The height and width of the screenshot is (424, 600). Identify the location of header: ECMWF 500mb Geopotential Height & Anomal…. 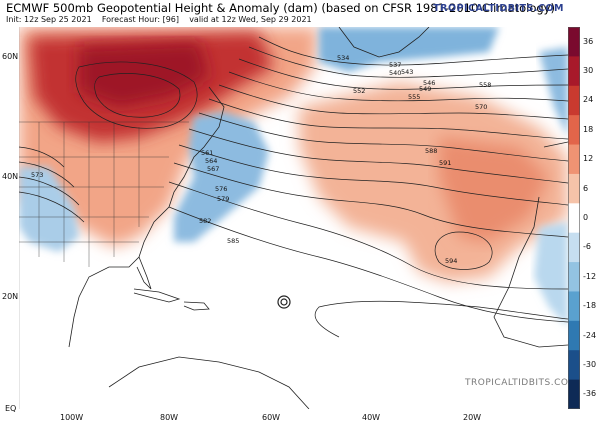
(300, 13).